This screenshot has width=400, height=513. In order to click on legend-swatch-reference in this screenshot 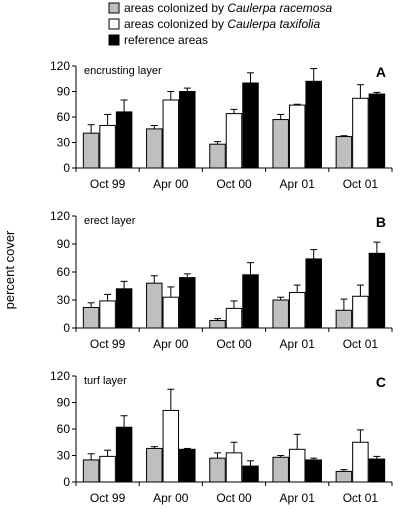, I will do `click(114, 40)`.